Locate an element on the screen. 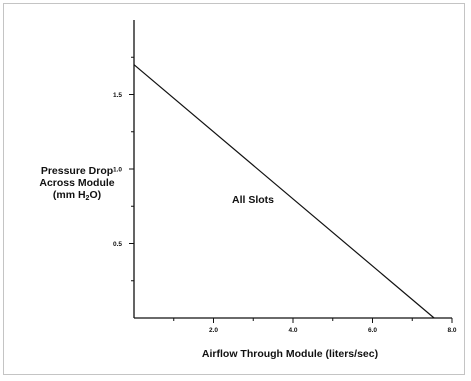 The height and width of the screenshot is (381, 471). y-tick-label: 0.5 is located at coordinates (117, 244).